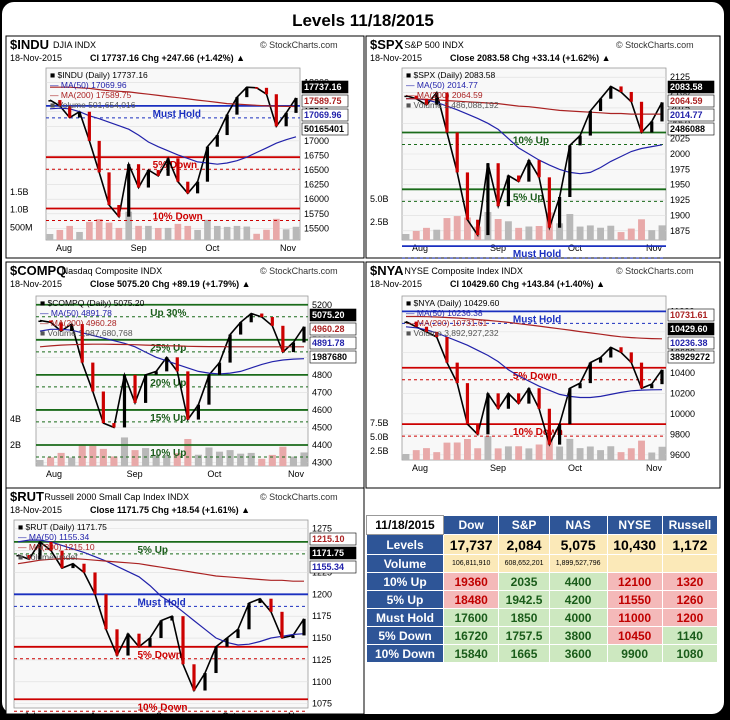 The height and width of the screenshot is (720, 730). Describe the element at coordinates (116, 497) in the screenshot. I see `chart-index-name: Russell 2000 Small Cap Index INDX` at that location.